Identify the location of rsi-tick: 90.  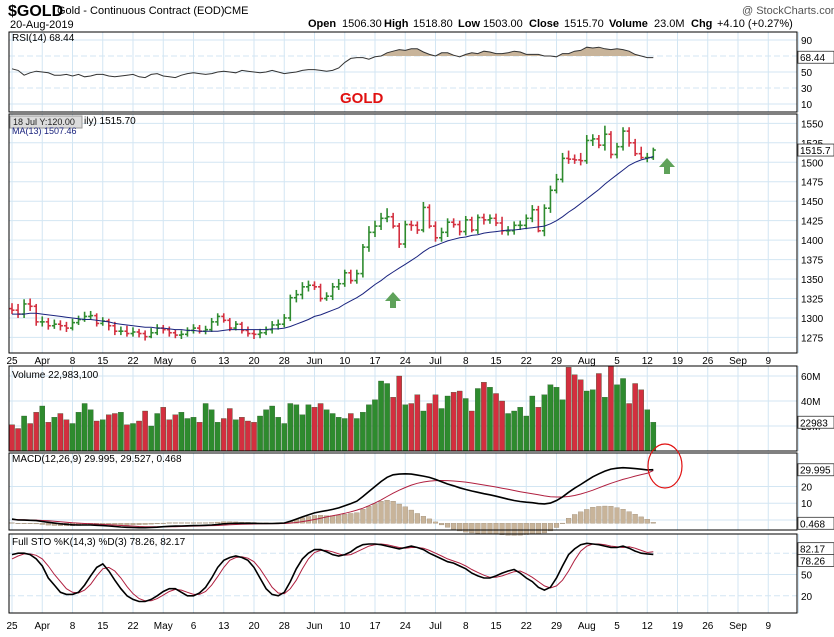
(807, 41).